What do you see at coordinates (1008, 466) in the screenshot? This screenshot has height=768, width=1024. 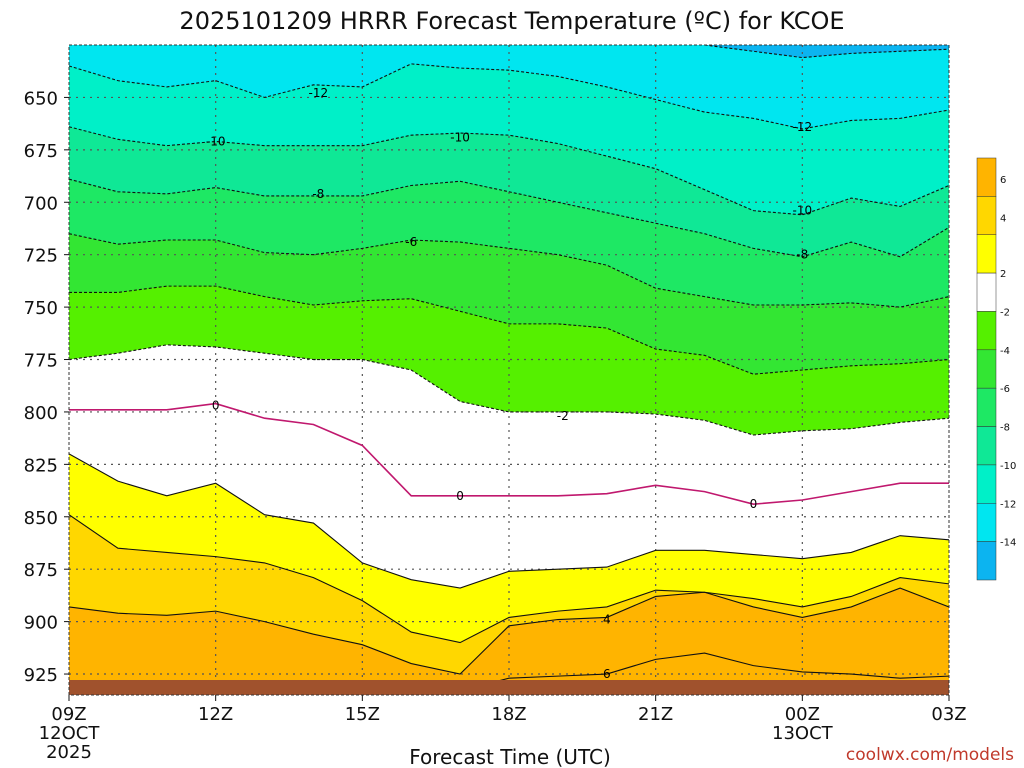 I see `colorbar-label: -10` at bounding box center [1008, 466].